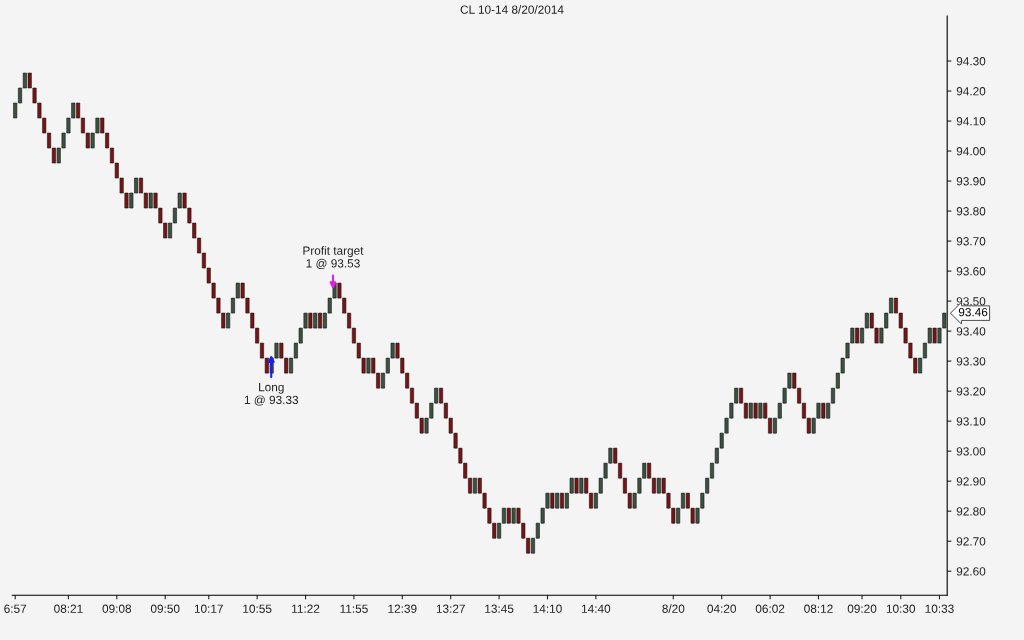  Describe the element at coordinates (971, 571) in the screenshot. I see `y-tick-label: 92.60` at that location.